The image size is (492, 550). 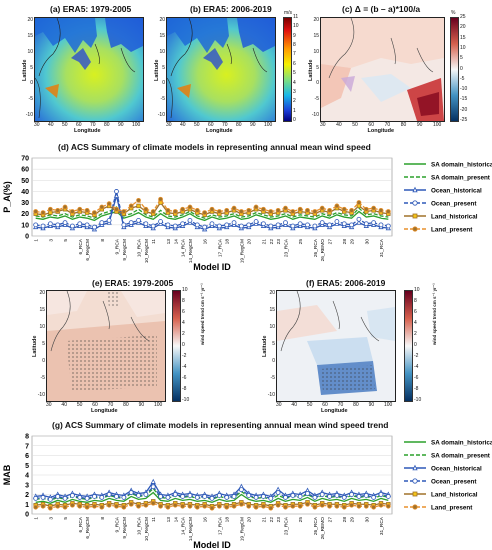 I want to click on x-tick-label: 31_RCA, so click(x=382, y=525).